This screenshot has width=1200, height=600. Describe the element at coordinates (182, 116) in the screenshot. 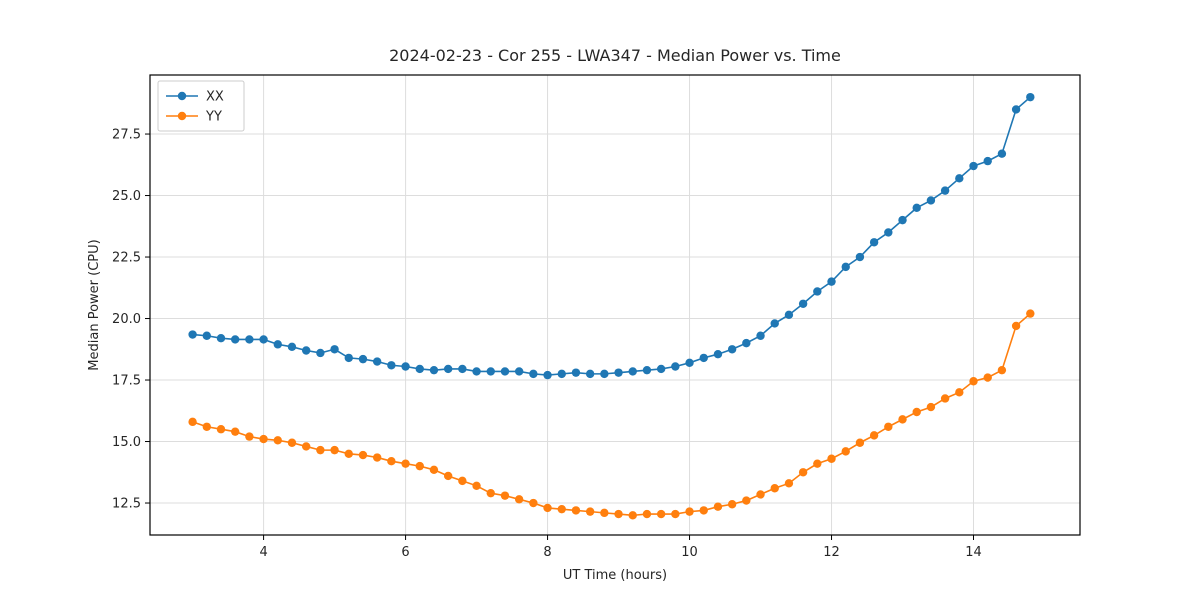

I see `legend-marker-yy` at that location.